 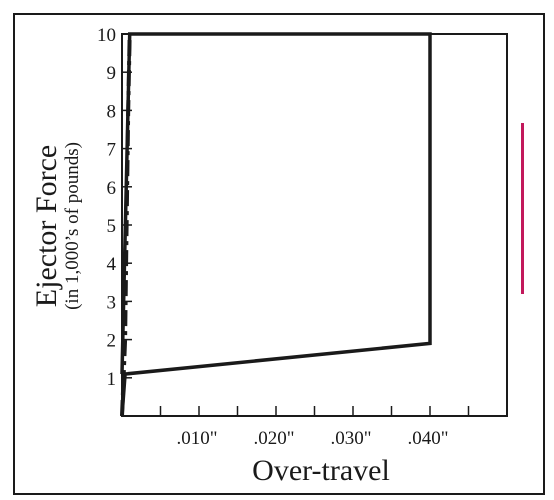 What do you see at coordinates (112, 264) in the screenshot?
I see `y-tick-label: 4` at bounding box center [112, 264].